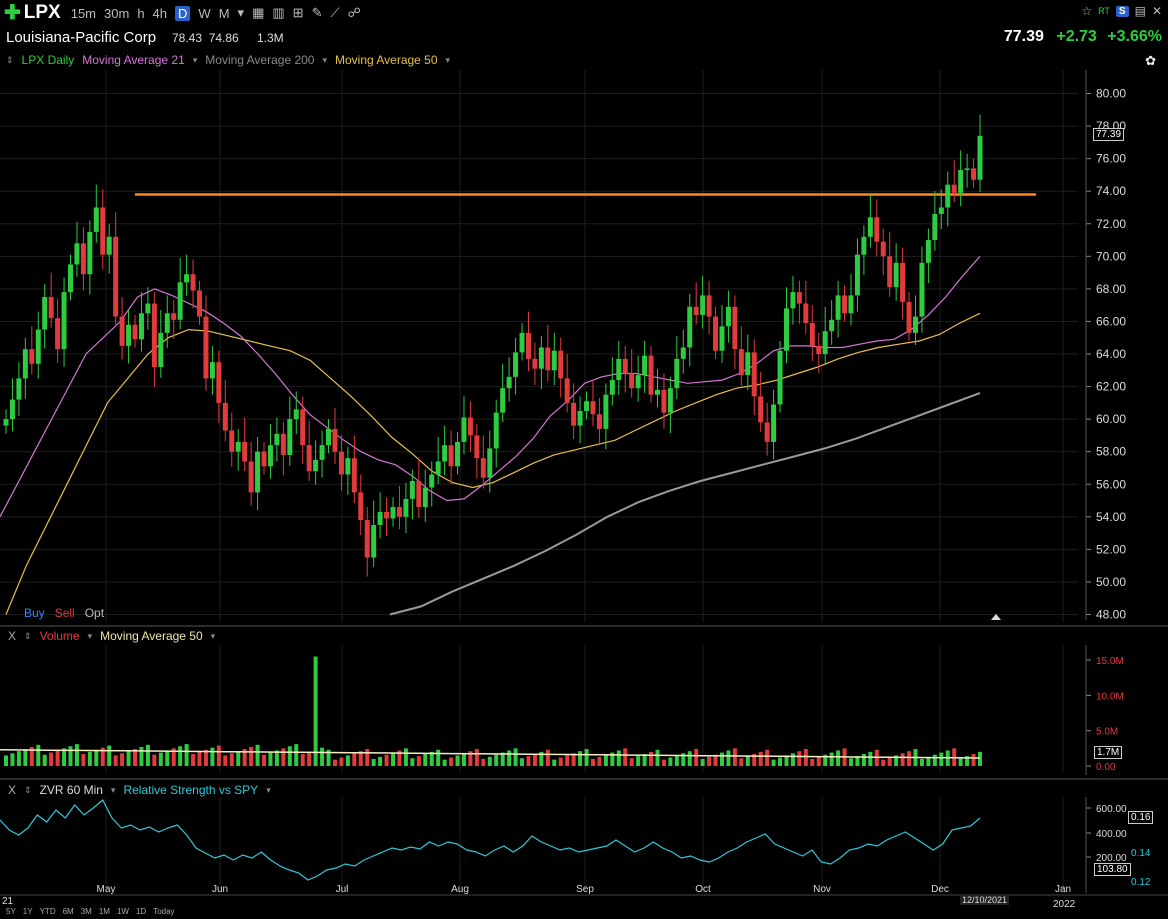 Image resolution: width=1168 pixels, height=919 pixels. I want to click on ma200-polyline, so click(685, 504).